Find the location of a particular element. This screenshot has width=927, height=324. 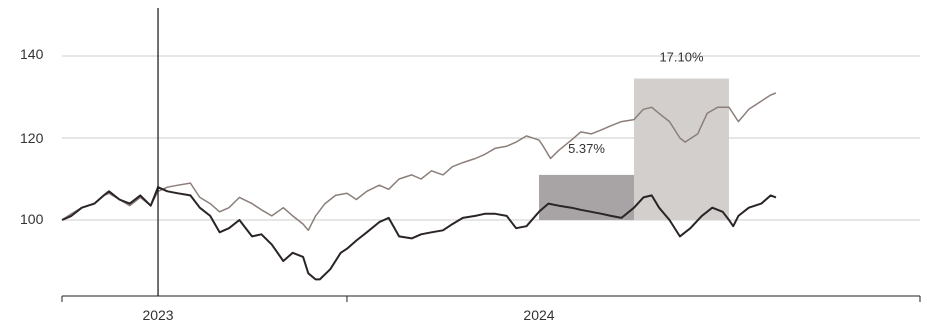

bar-layer is located at coordinates (634, 149).